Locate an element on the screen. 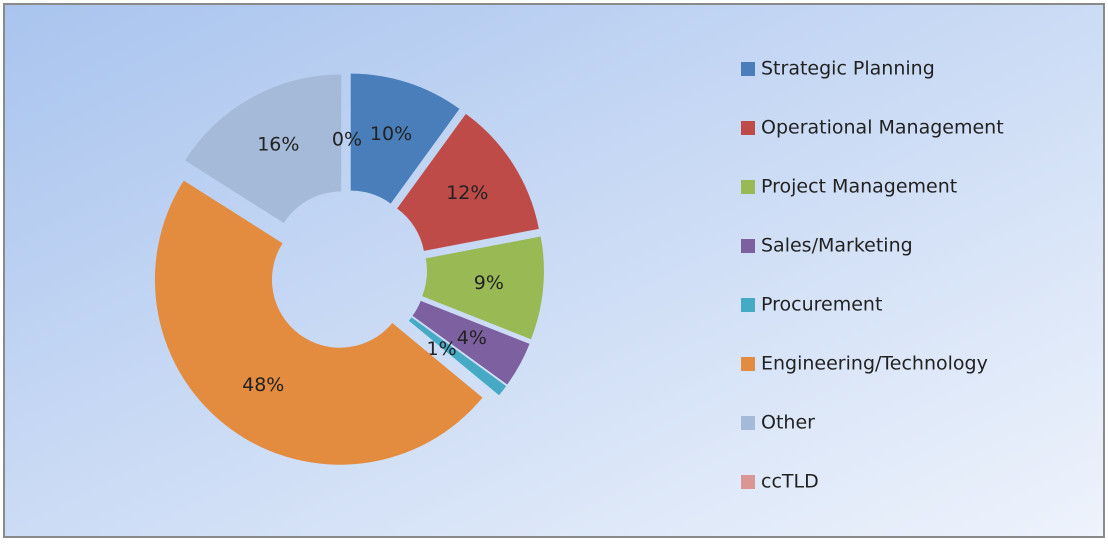 Image resolution: width=1108 pixels, height=545 pixels. data-label: 9% is located at coordinates (489, 283).